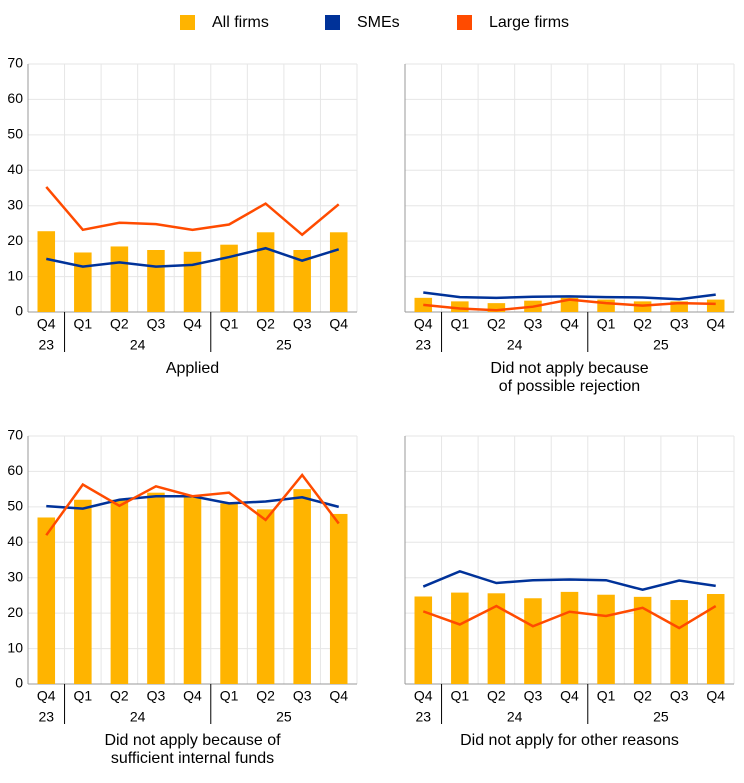 Image resolution: width=744 pixels, height=783 pixels. What do you see at coordinates (15, 576) in the screenshot?
I see `y-tick-label: 30` at bounding box center [15, 576].